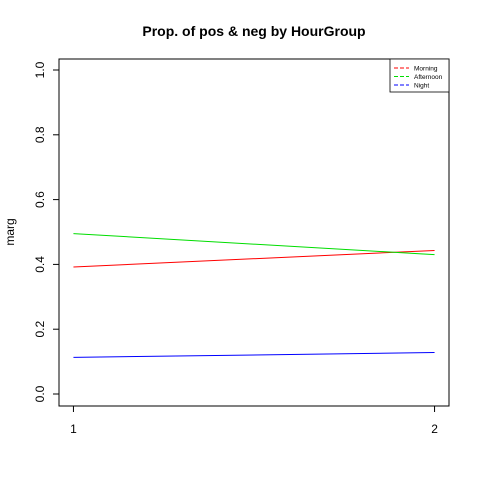 The height and width of the screenshot is (480, 480). I want to click on y-tick-label: 0.2, so click(40, 329).